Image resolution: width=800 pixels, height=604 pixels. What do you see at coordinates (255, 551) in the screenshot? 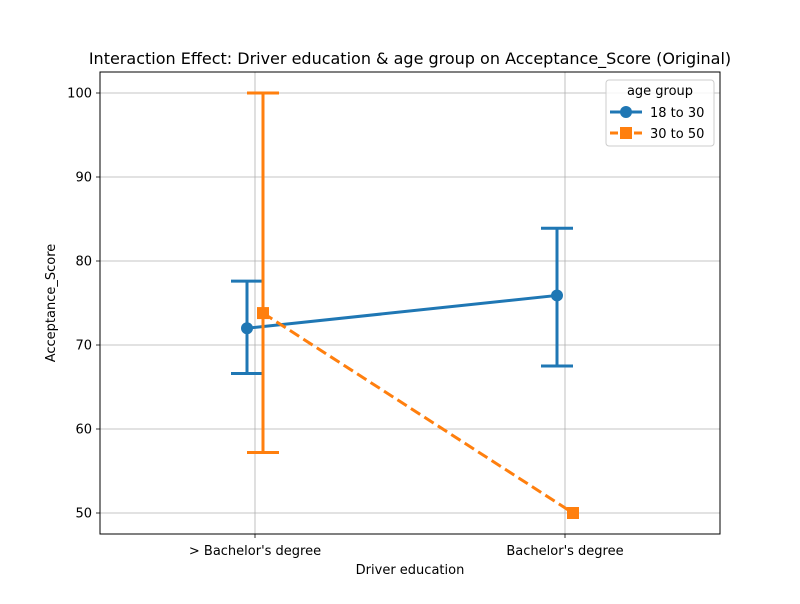
I see `x-tick-label: > Bachelor's degree` at bounding box center [255, 551].